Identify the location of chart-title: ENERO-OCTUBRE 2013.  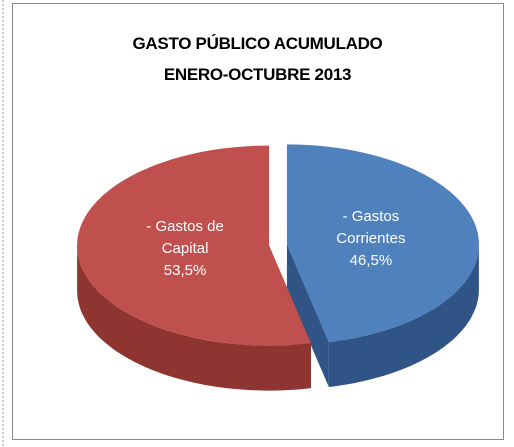
(257, 74).